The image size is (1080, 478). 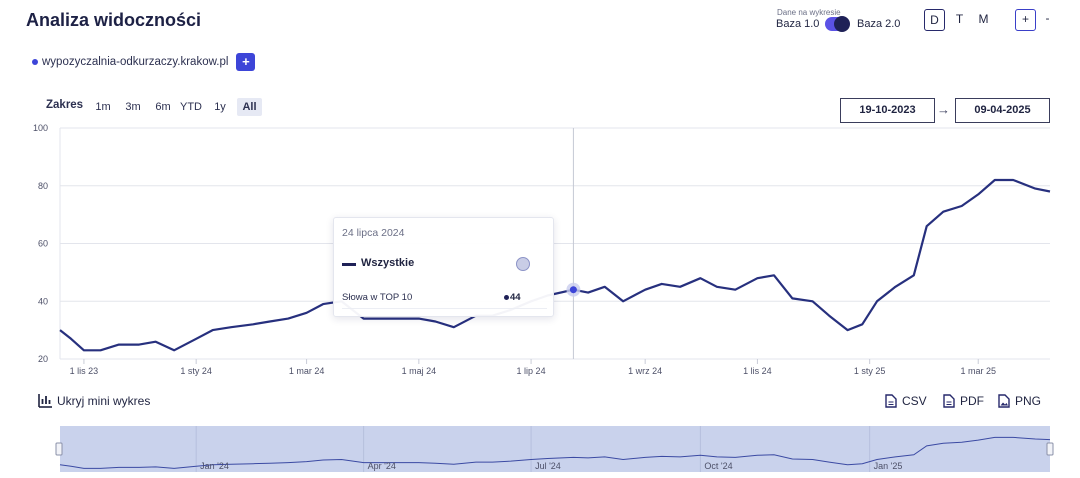 I want to click on date-from-input: 19-10-2023, so click(x=887, y=110).